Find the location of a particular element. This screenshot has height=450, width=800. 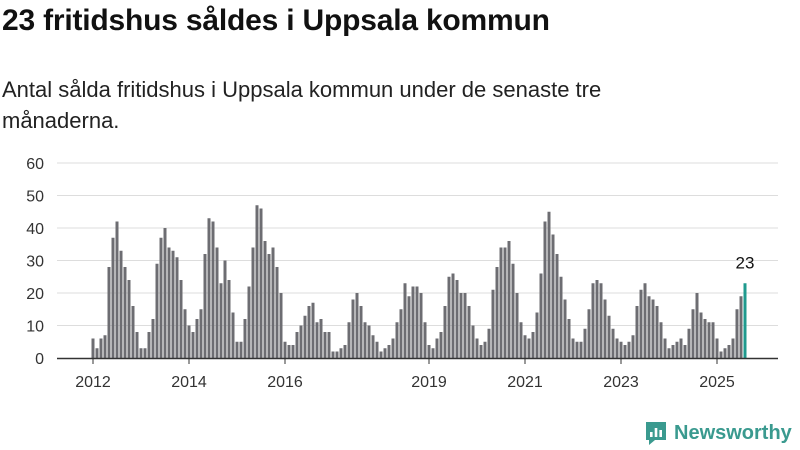

brand-name: Newsworthy is located at coordinates (733, 432).